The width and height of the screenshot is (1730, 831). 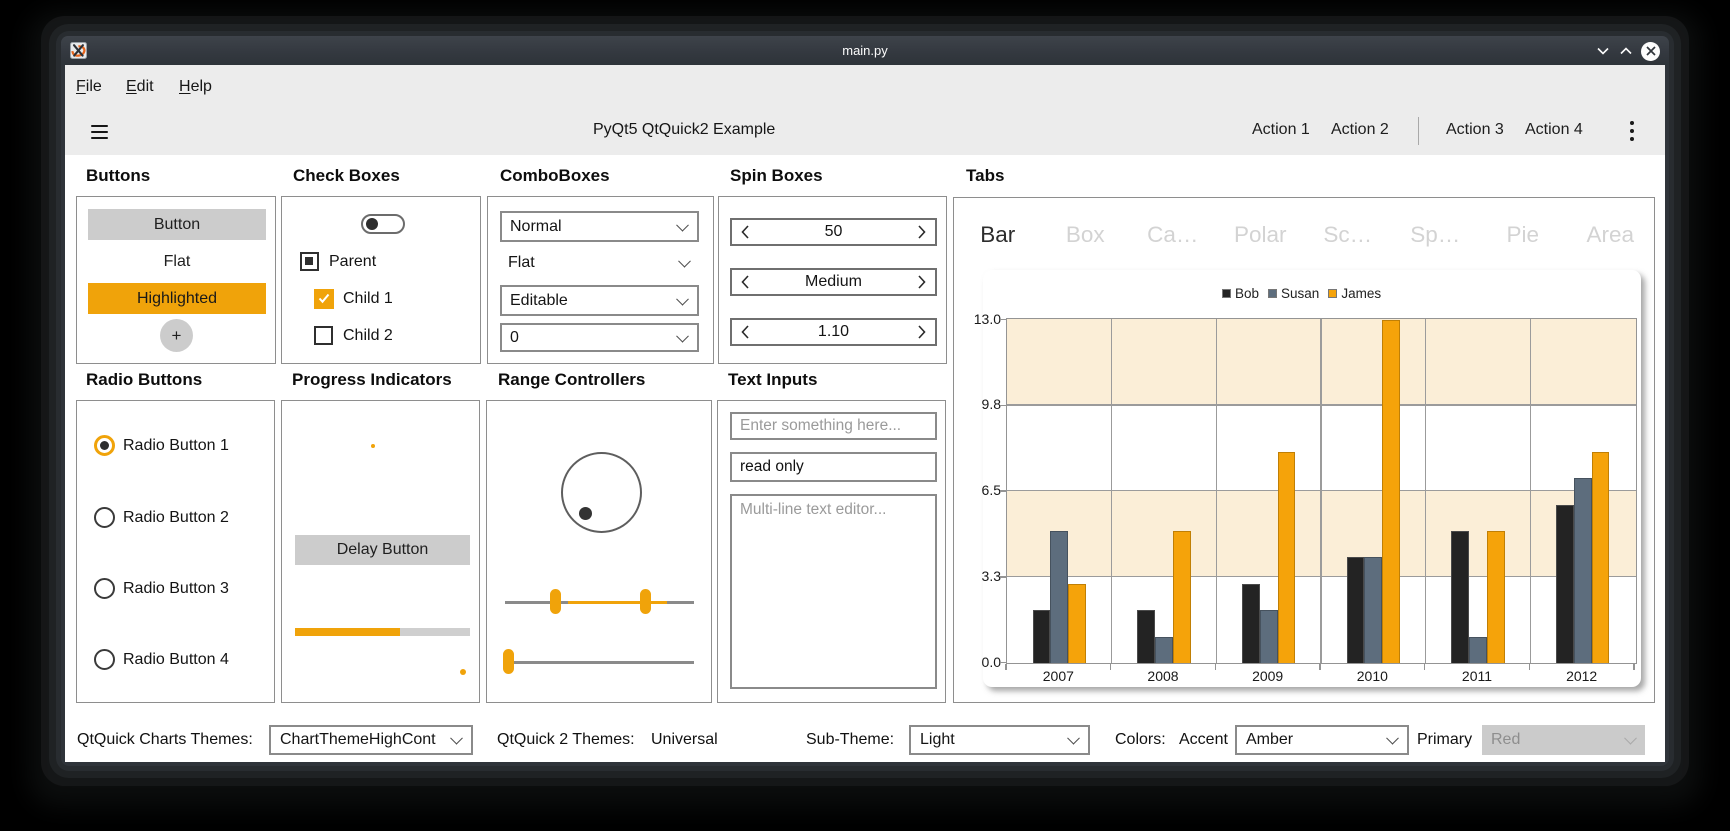 I want to click on toolbar-title: PyQt5 QtQuick2 Example, so click(x=684, y=129).